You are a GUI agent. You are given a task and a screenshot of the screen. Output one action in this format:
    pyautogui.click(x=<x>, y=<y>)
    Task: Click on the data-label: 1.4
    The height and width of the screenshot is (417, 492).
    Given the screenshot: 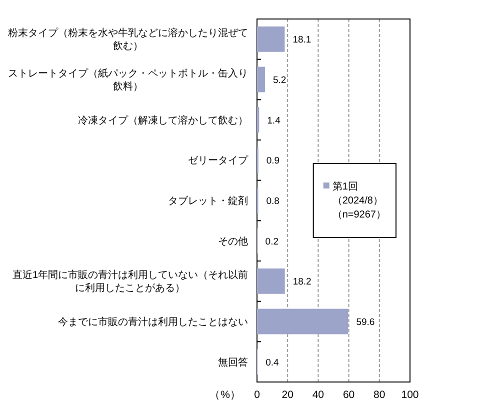 What is the action you would take?
    pyautogui.click(x=273, y=120)
    